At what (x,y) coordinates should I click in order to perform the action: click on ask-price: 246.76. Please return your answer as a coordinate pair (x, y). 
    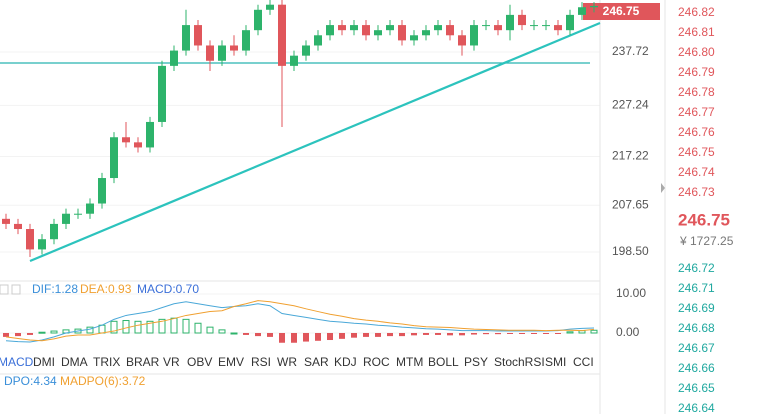
    Looking at the image, I should click on (696, 132).